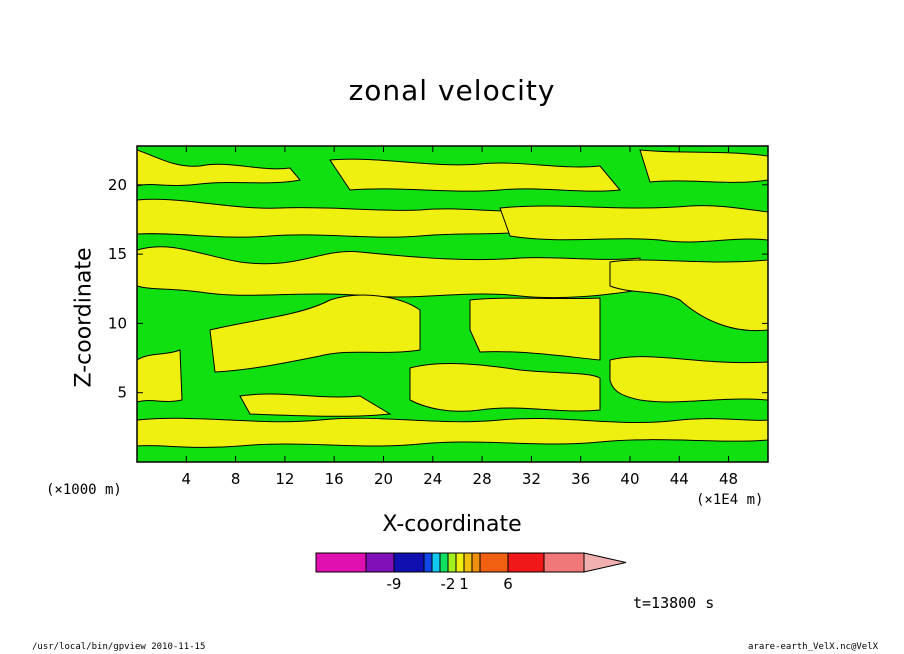 Image resolution: width=904 pixels, height=654 pixels. What do you see at coordinates (580, 479) in the screenshot?
I see `x-tick-label: 36` at bounding box center [580, 479].